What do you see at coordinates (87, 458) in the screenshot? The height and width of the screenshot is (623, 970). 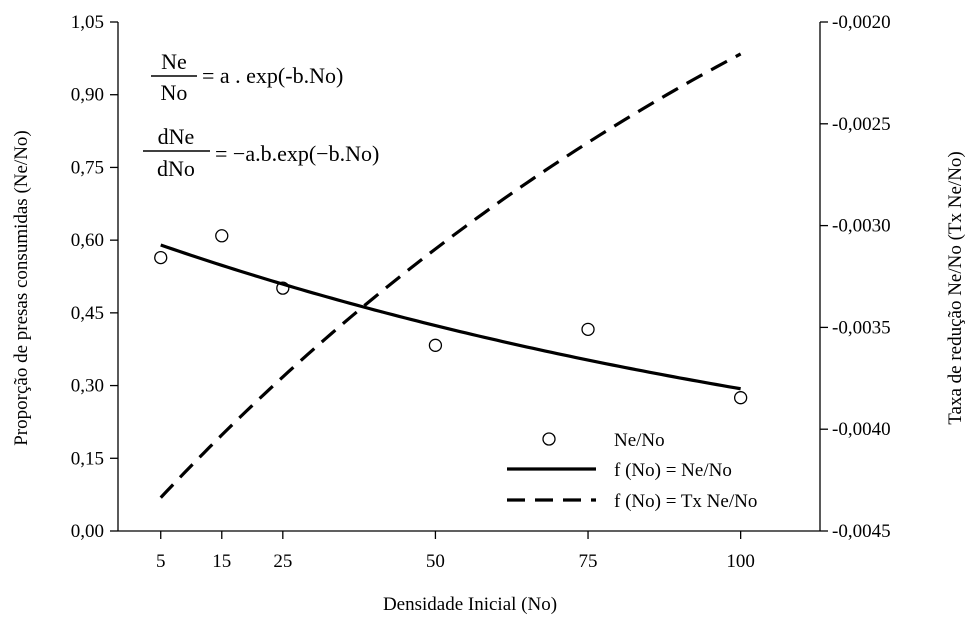 I see `left-y-tick-label: 0,15` at bounding box center [87, 458].